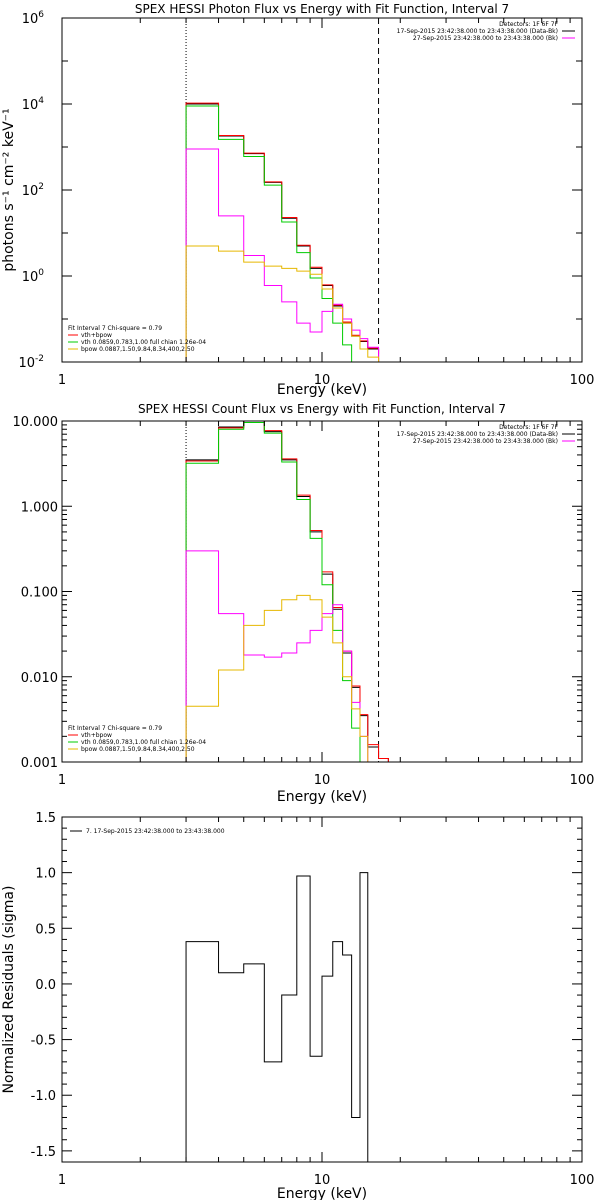 Image resolution: width=600 pixels, height=1200 pixels. What do you see at coordinates (39, 593) in the screenshot?
I see `y-tick-label: 0.100` at bounding box center [39, 593].